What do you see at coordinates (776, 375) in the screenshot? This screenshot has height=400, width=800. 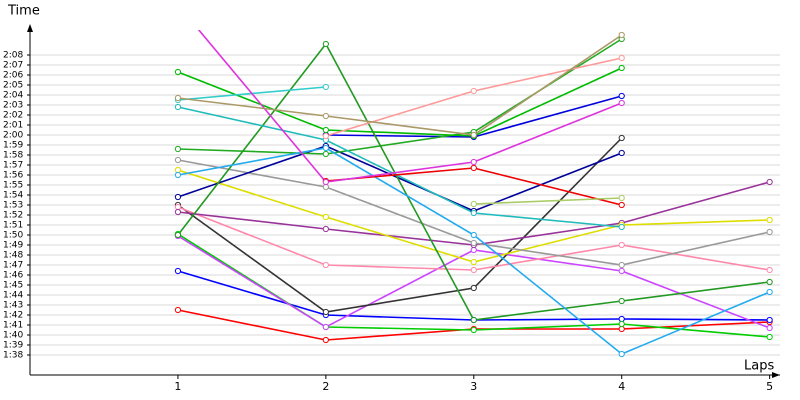 I see `x-axis-arrow` at bounding box center [776, 375].